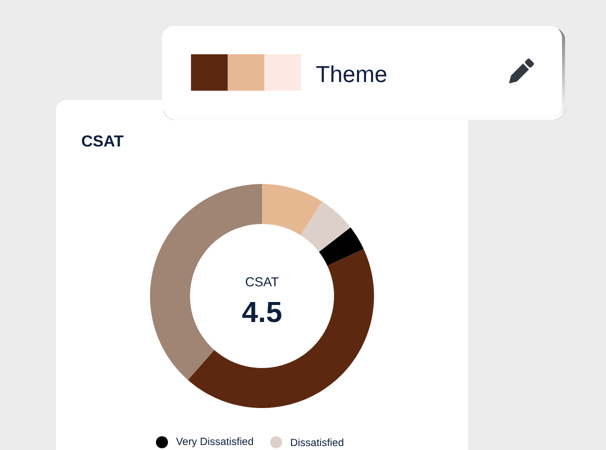 This screenshot has width=606, height=450. Describe the element at coordinates (262, 281) in the screenshot. I see `text: CSAT` at that location.